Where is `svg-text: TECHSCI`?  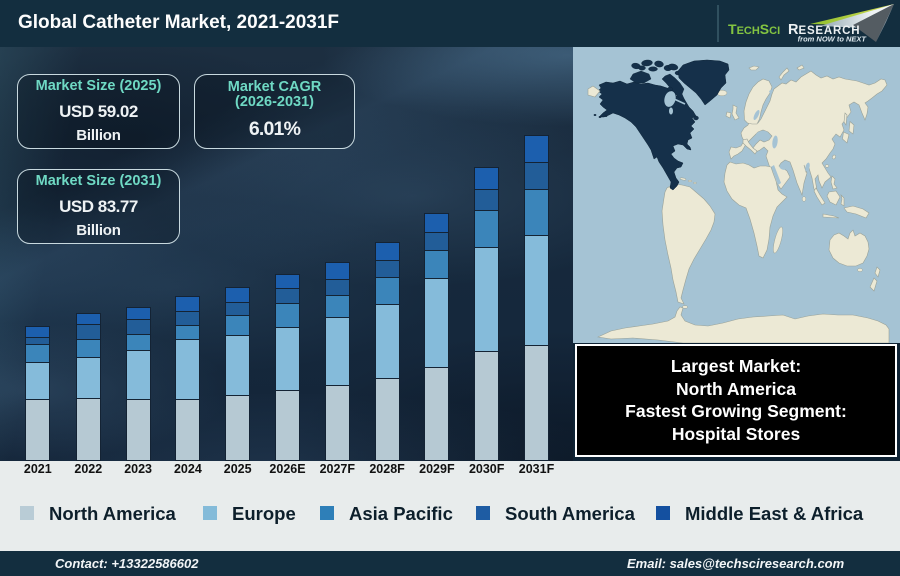
svg-text: TECHSCI is located at coordinates (754, 29).